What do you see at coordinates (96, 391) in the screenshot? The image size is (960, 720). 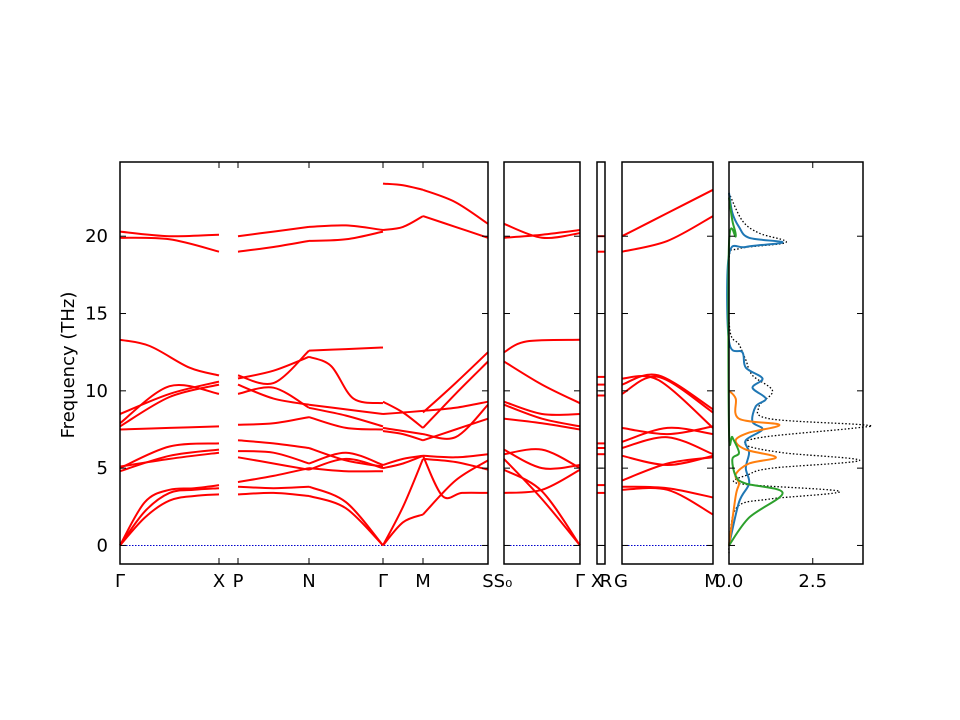 I see `y-tick-label: 10` at bounding box center [96, 391].